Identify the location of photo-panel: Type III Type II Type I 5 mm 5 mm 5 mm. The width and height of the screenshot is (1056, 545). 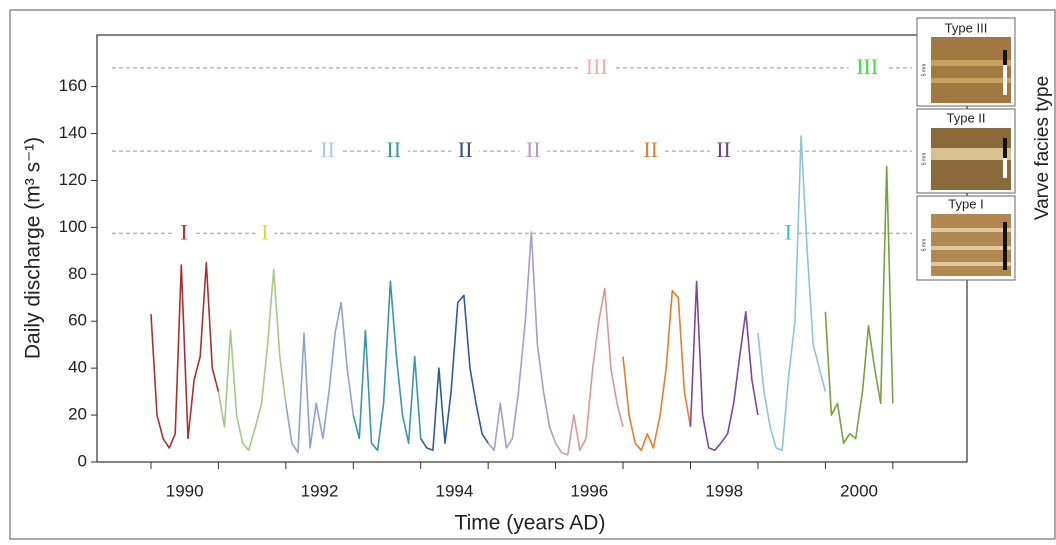
(966, 149).